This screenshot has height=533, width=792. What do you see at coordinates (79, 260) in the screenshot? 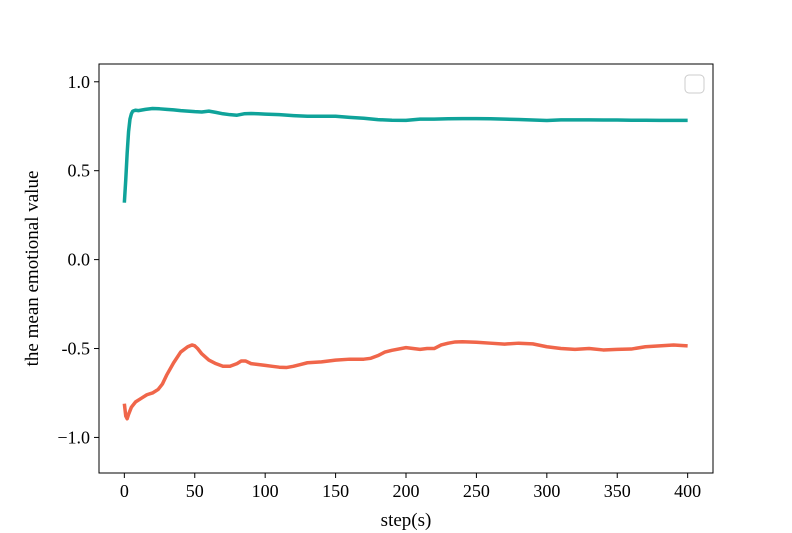
I see `y-tick-label: 0.0` at bounding box center [79, 260].